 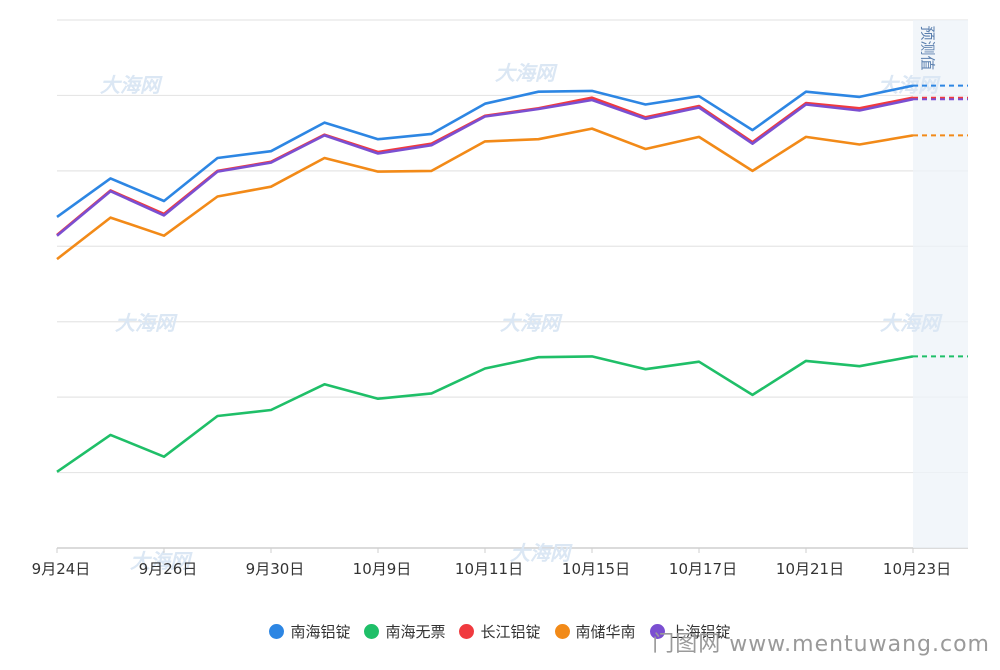 I want to click on x-tick-label: 10月23日, so click(x=917, y=569).